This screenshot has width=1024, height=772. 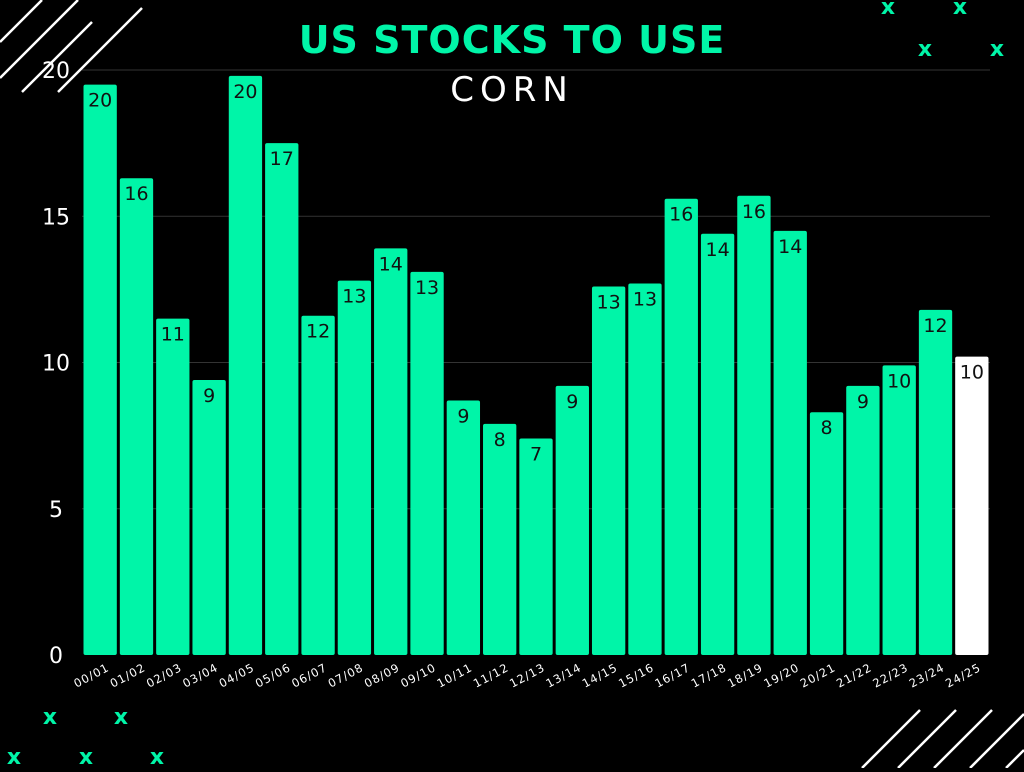 I want to click on x-tick-label: 00/01, so click(x=91, y=675).